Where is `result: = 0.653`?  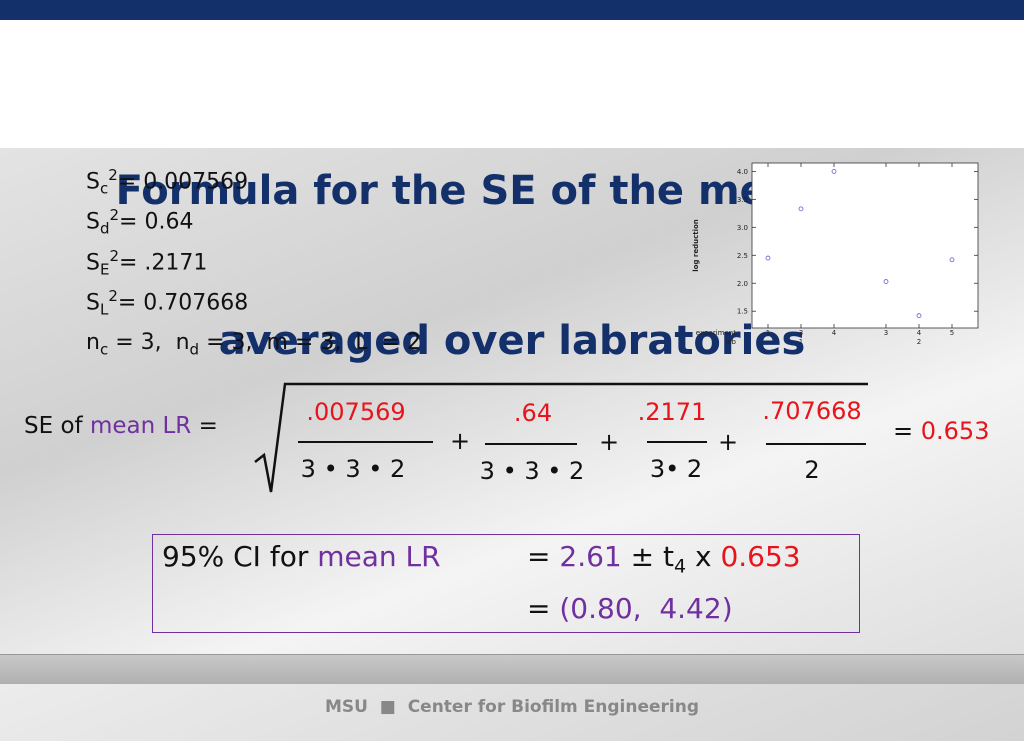 result: = 0.653 is located at coordinates (941, 431).